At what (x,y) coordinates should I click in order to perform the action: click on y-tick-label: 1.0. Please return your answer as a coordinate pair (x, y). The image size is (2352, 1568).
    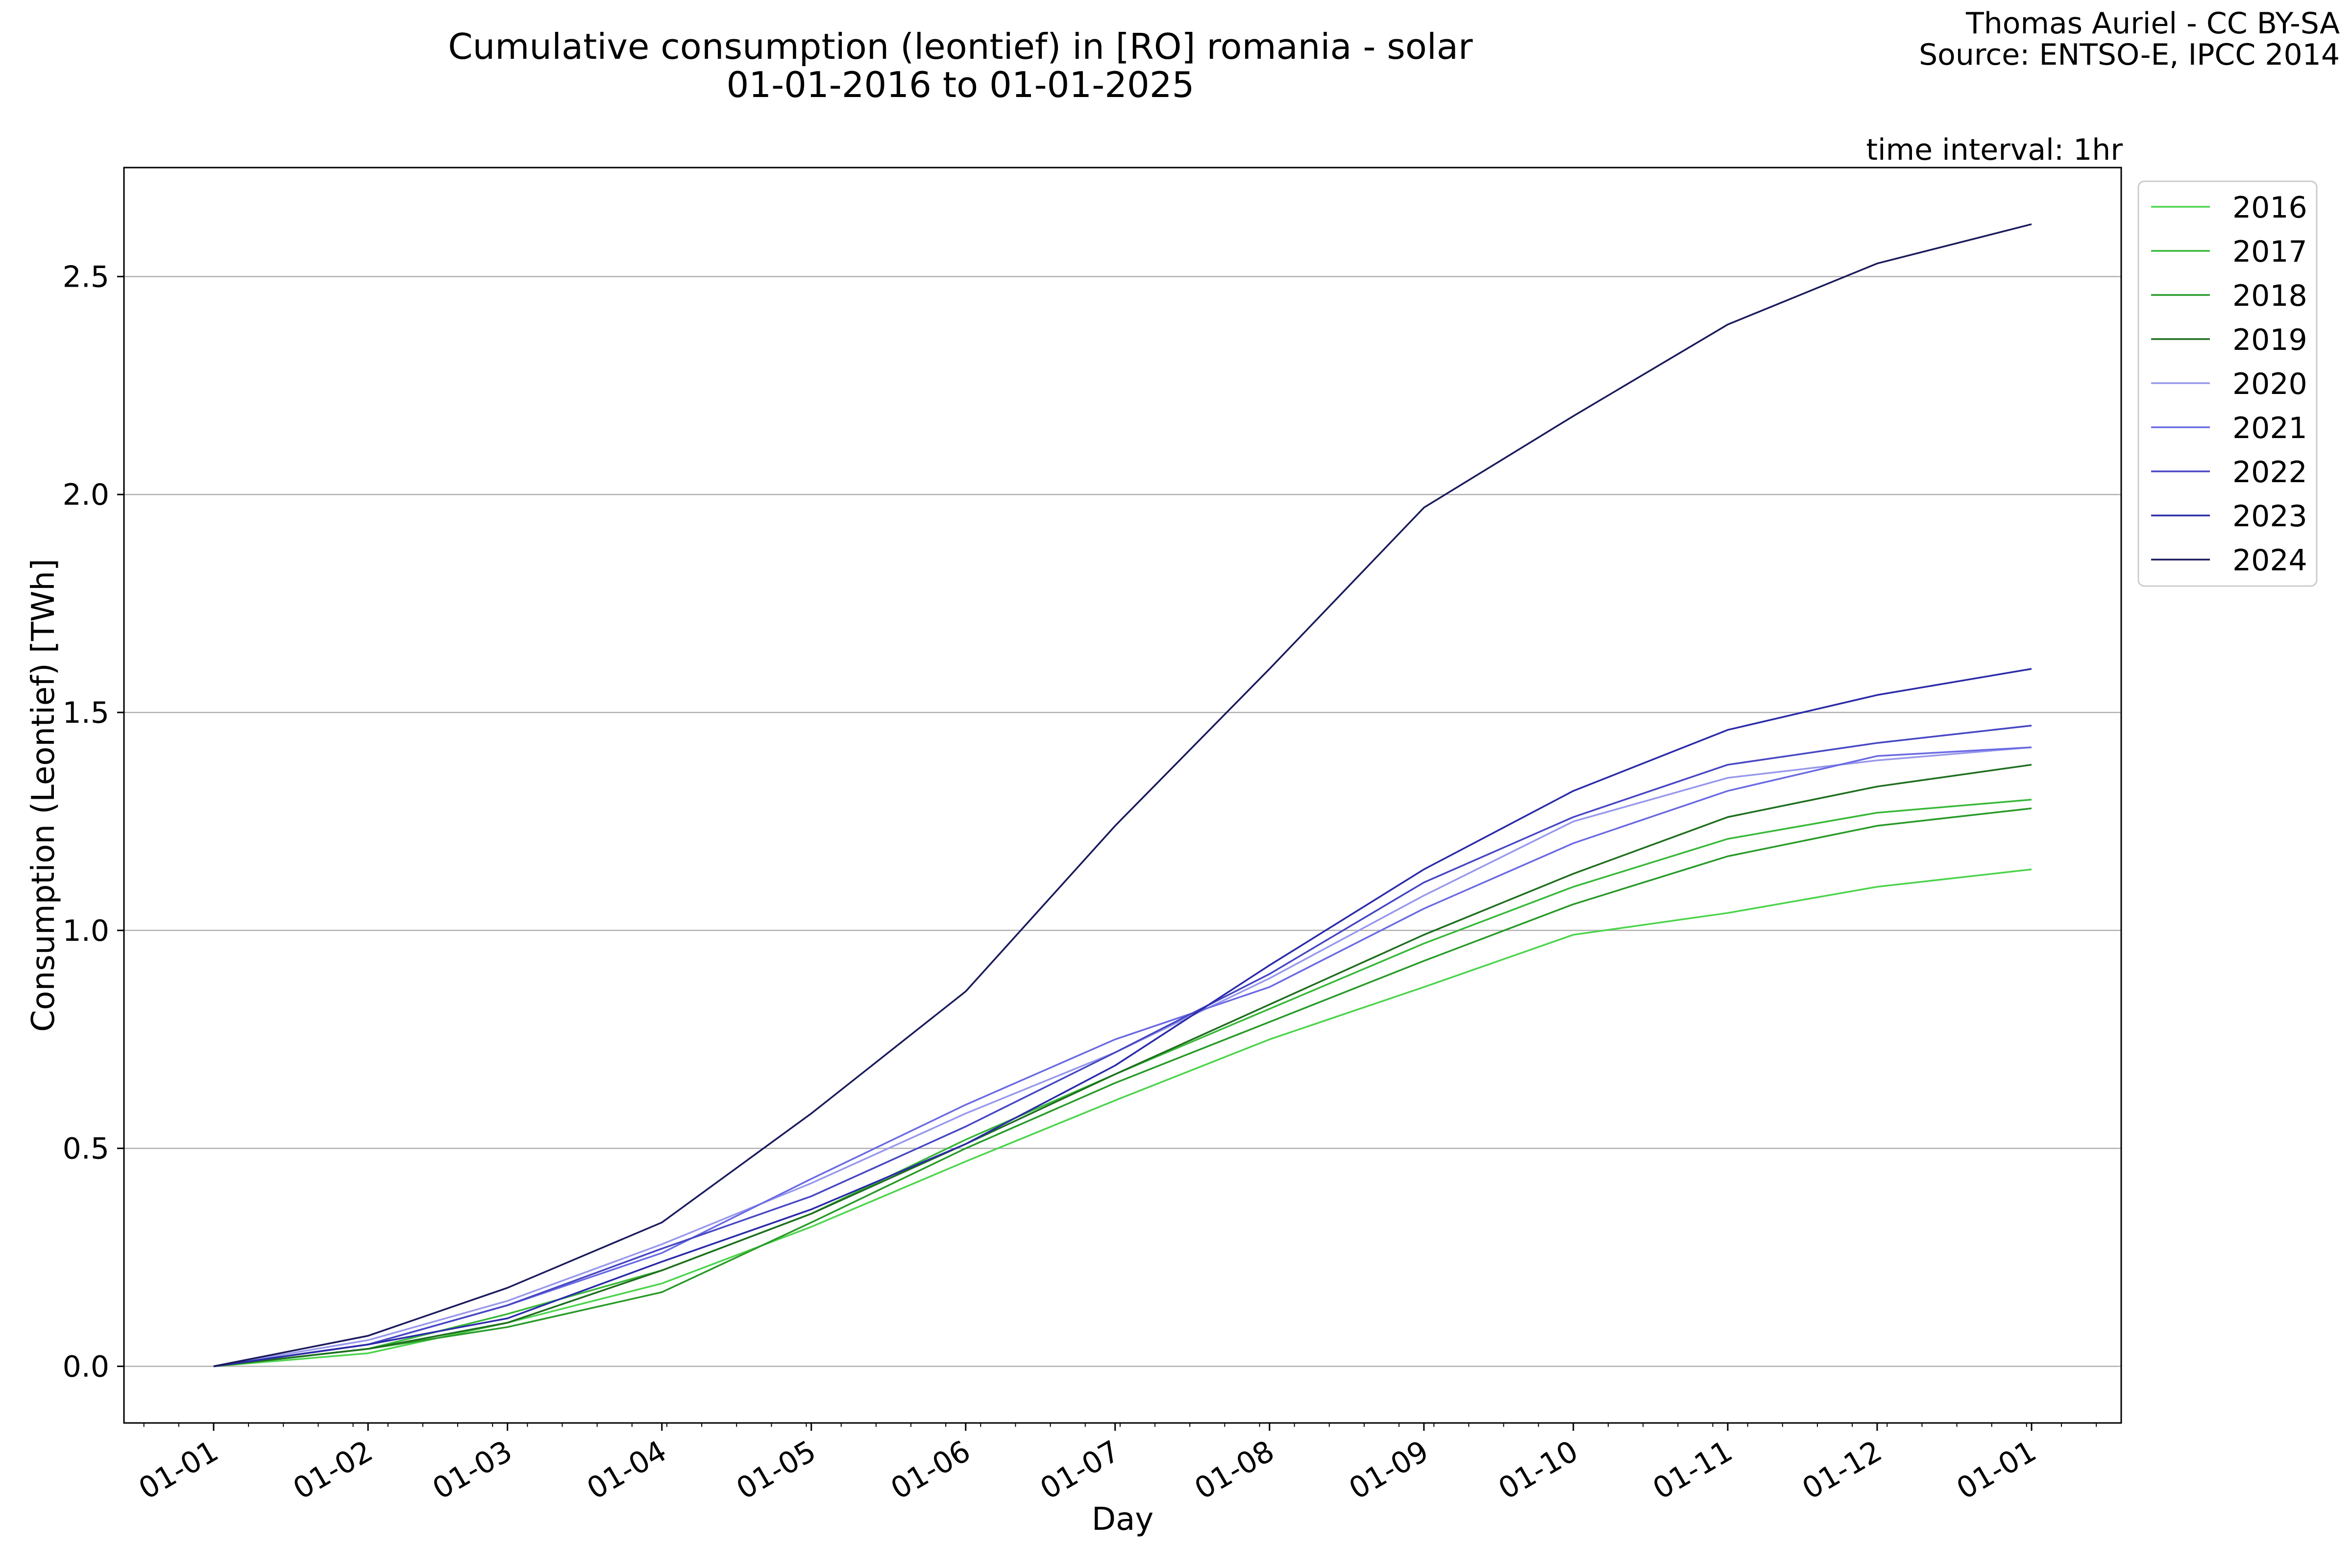
    Looking at the image, I should click on (86, 931).